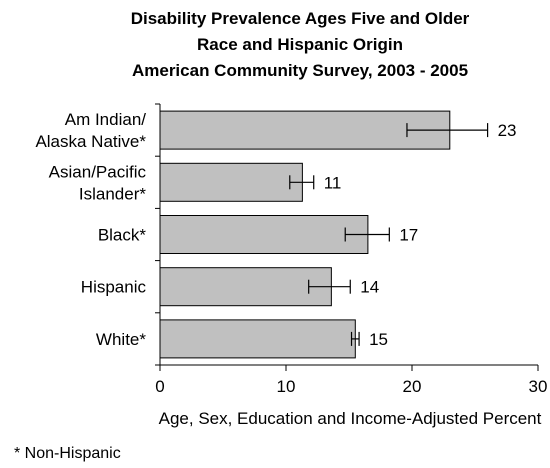  What do you see at coordinates (286, 386) in the screenshot?
I see `x-tick-label: 10` at bounding box center [286, 386].